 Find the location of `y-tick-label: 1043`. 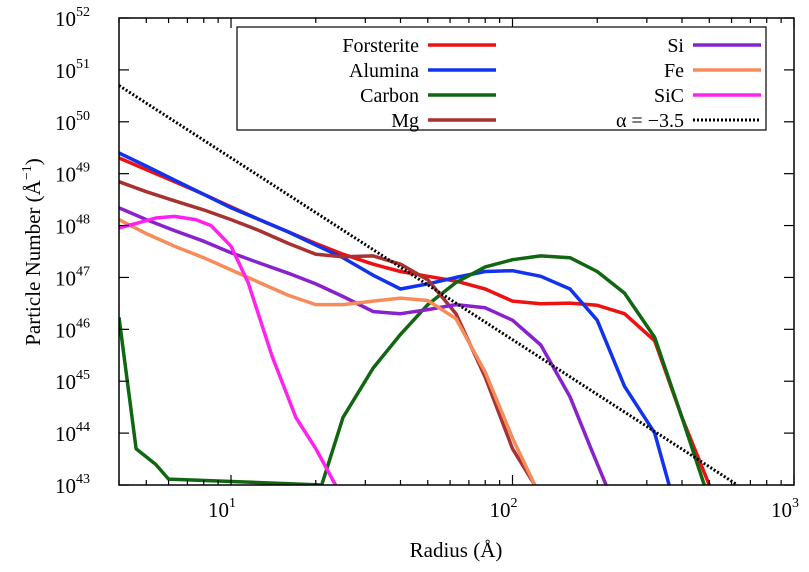

y-tick-label: 1043 is located at coordinates (72, 485).